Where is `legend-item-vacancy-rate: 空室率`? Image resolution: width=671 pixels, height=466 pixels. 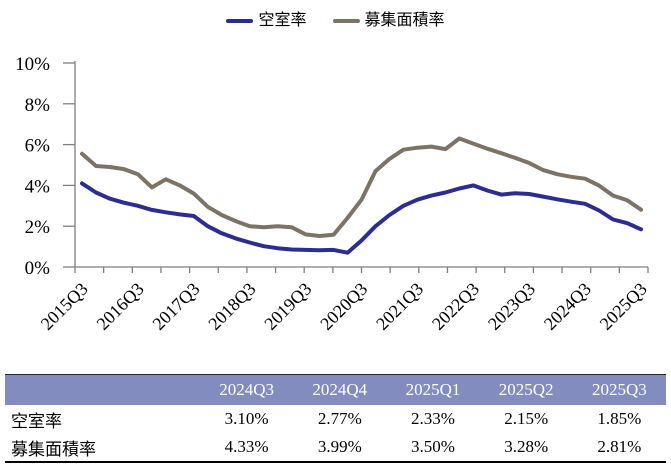
legend-item-vacancy-rate: 空室率 is located at coordinates (266, 20).